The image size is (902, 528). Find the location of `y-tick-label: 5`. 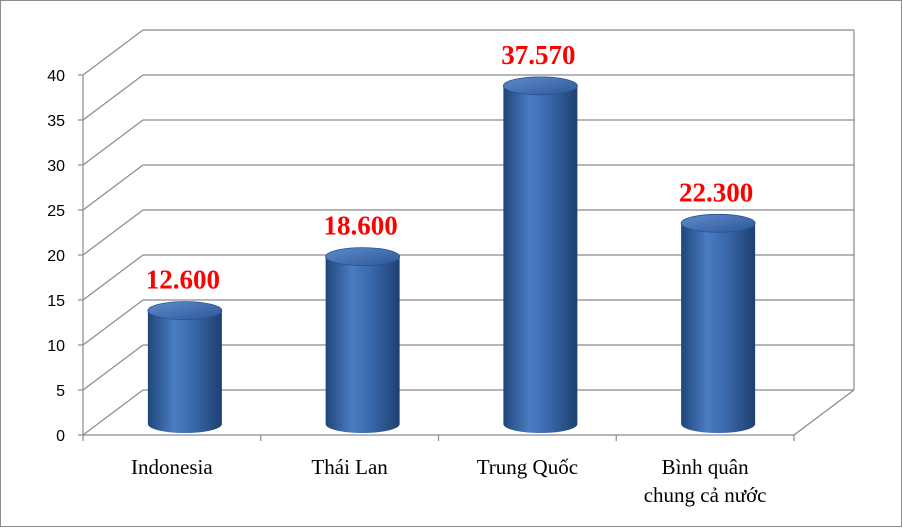

y-tick-label: 5 is located at coordinates (60, 391).